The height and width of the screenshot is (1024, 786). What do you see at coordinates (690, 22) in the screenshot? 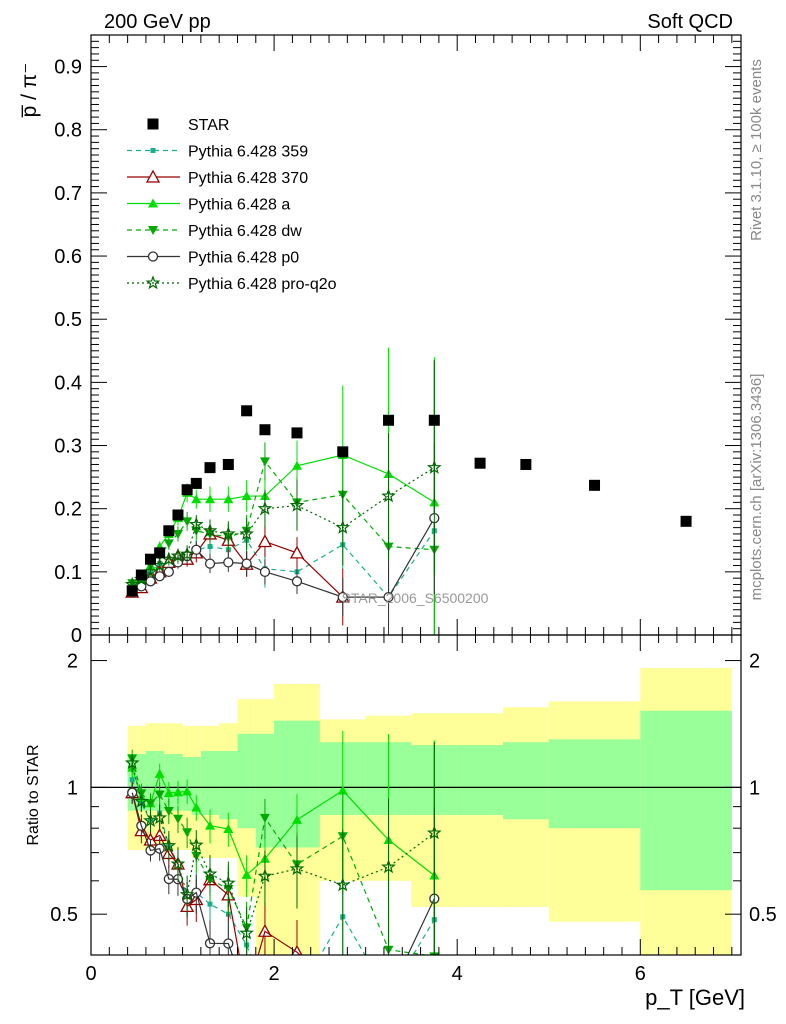
I see `header-right: Soft QCD` at bounding box center [690, 22].